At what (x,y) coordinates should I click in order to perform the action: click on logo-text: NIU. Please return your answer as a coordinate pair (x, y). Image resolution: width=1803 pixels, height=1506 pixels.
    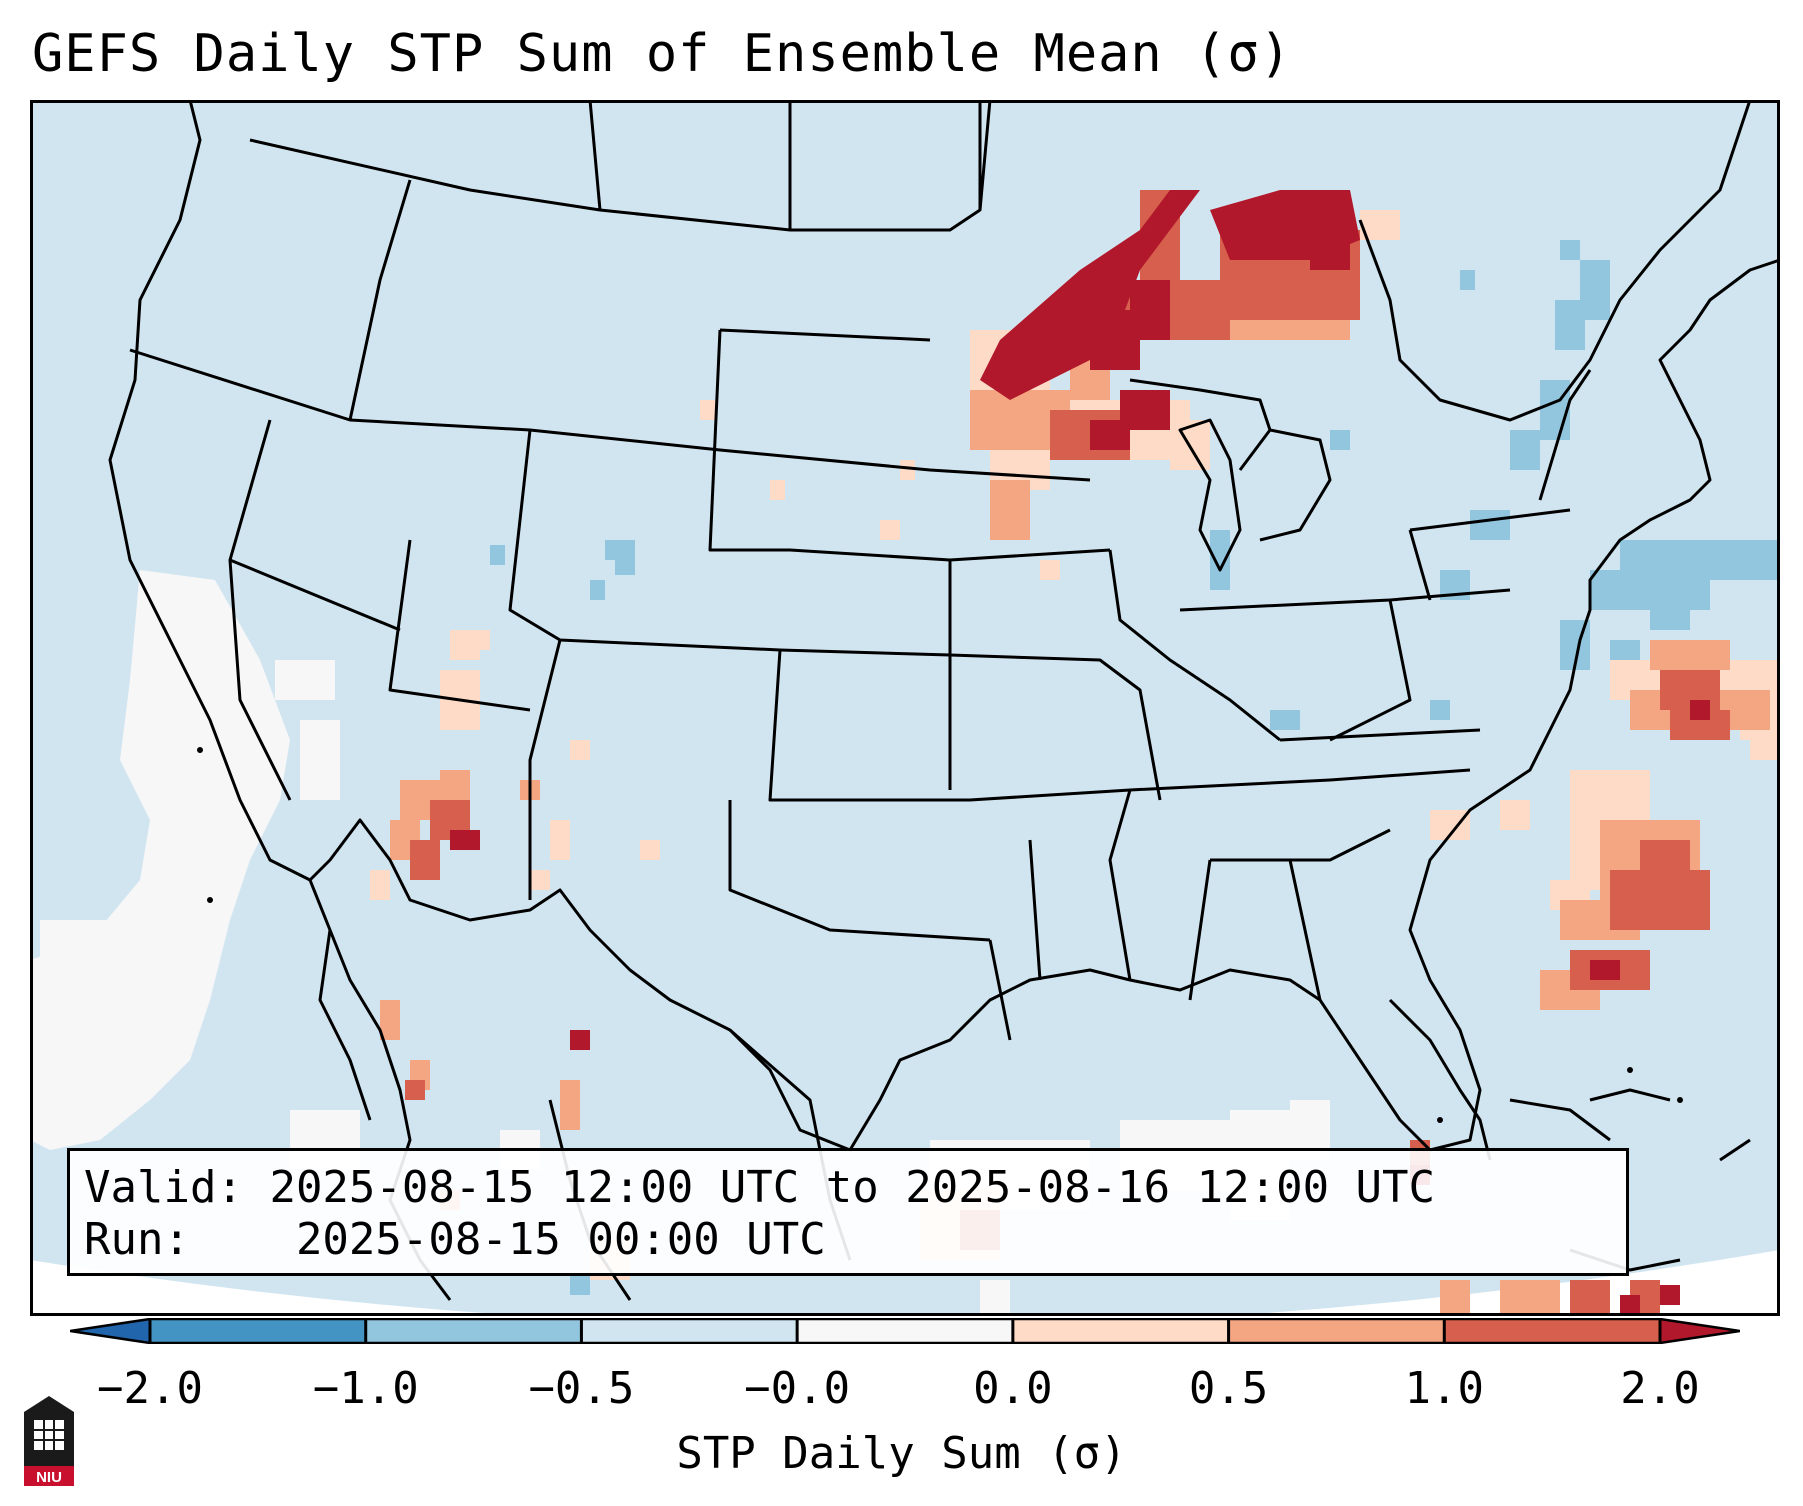
    Looking at the image, I should click on (49, 1477).